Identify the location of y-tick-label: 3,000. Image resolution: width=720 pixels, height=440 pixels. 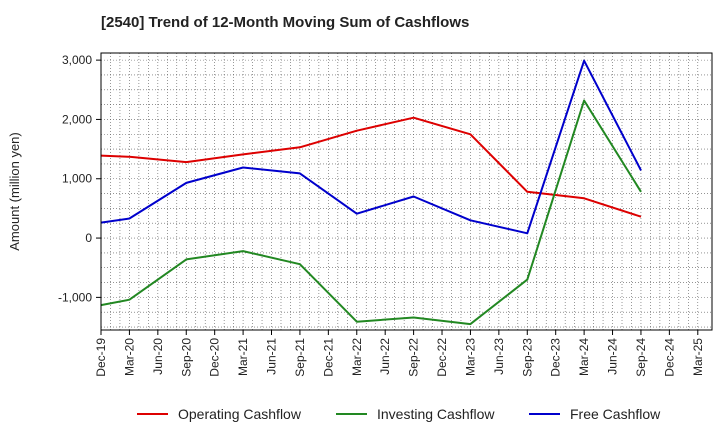
(77, 60).